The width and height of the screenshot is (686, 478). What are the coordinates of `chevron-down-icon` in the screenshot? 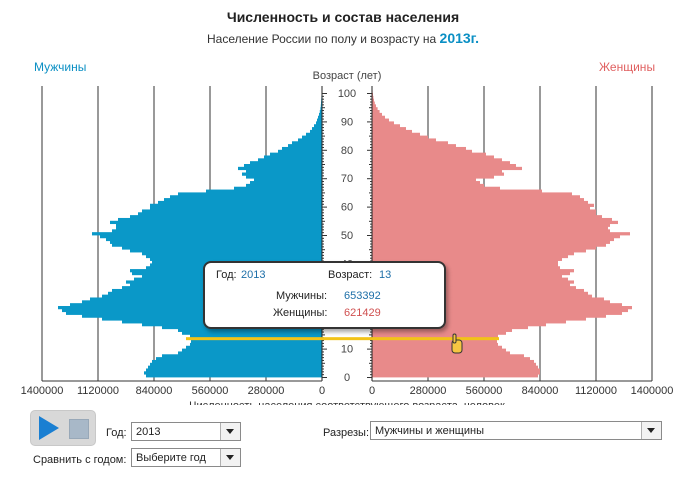 It's located at (230, 457).